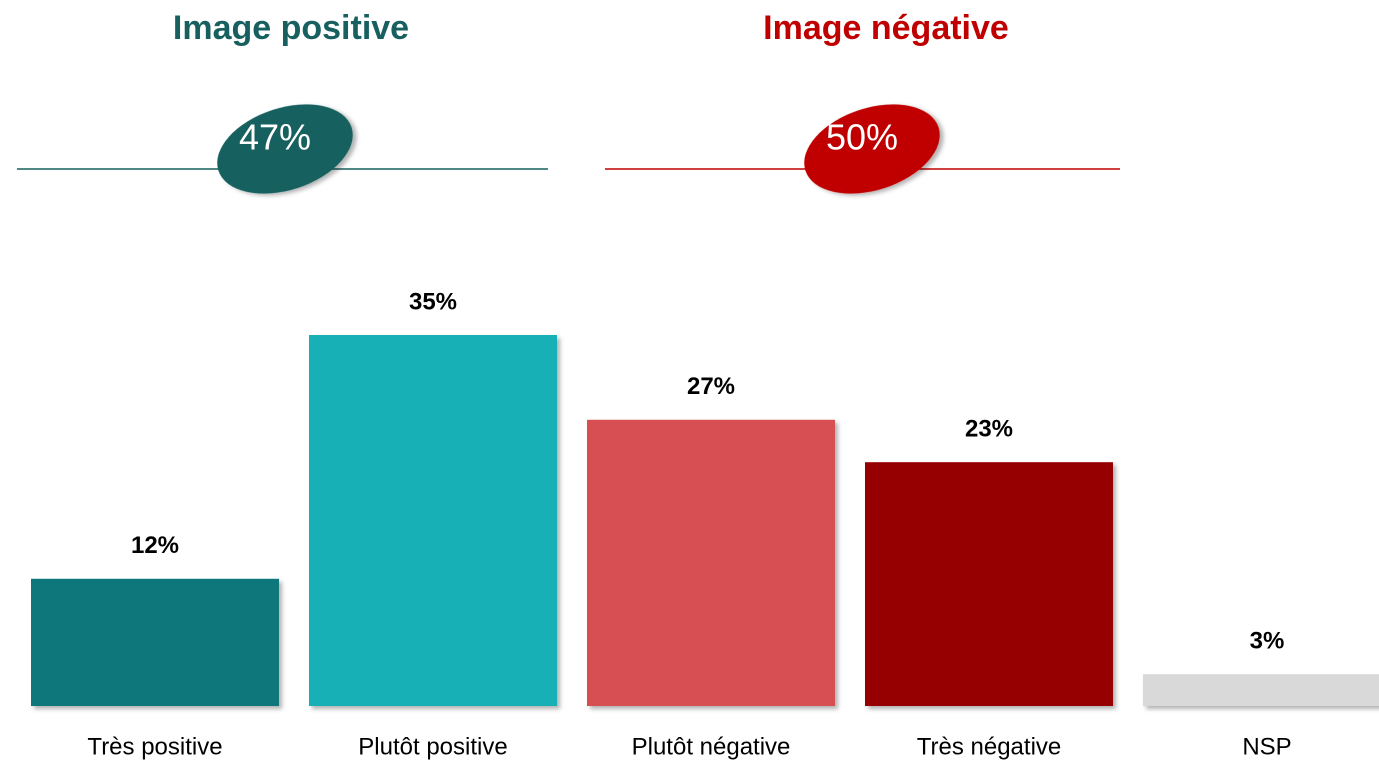 The width and height of the screenshot is (1379, 762). What do you see at coordinates (275, 137) in the screenshot?
I see `group-total: 47%` at bounding box center [275, 137].